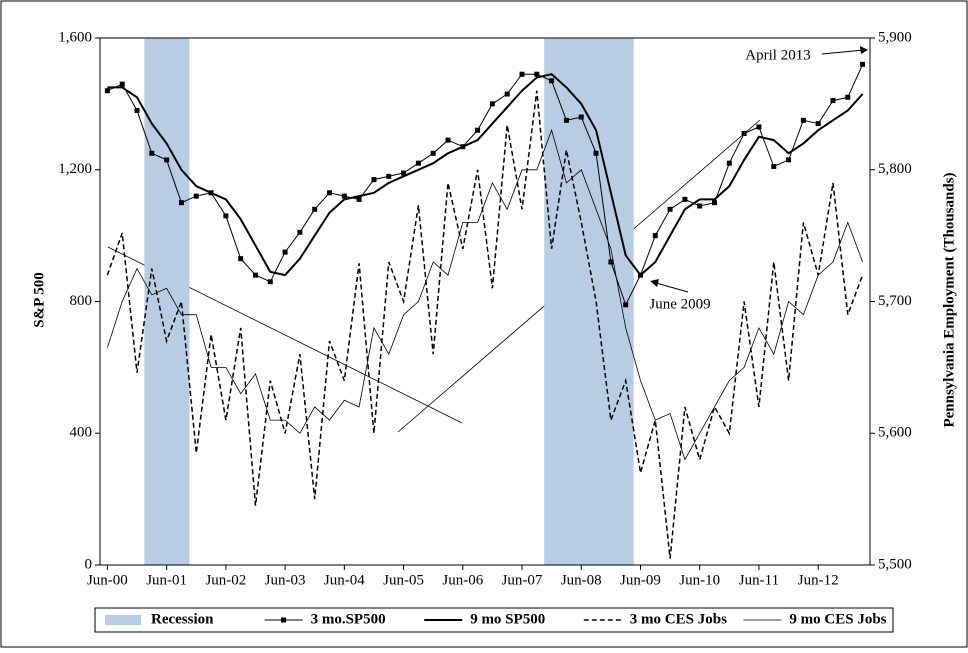 The width and height of the screenshot is (968, 653). I want to click on y2-tick-label: 5,700, so click(895, 301).